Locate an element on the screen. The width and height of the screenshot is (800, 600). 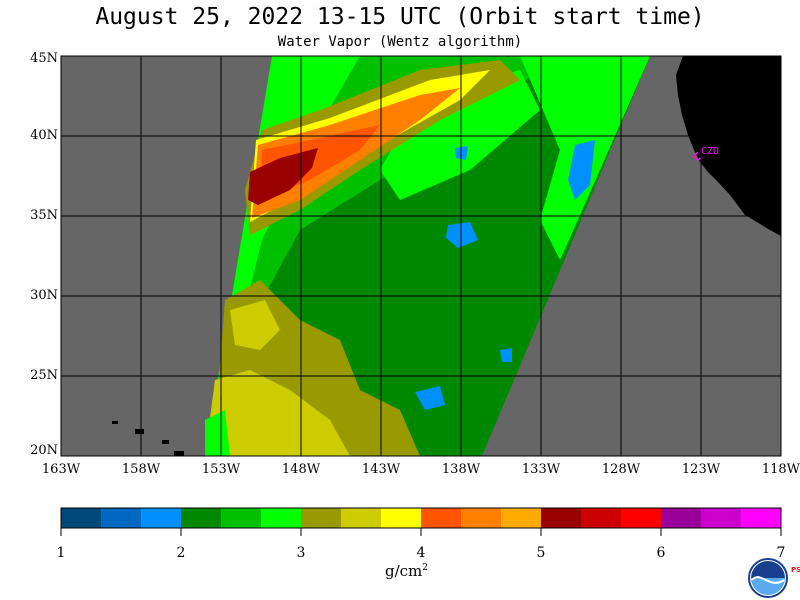
colorbar-label: 2 is located at coordinates (181, 553).